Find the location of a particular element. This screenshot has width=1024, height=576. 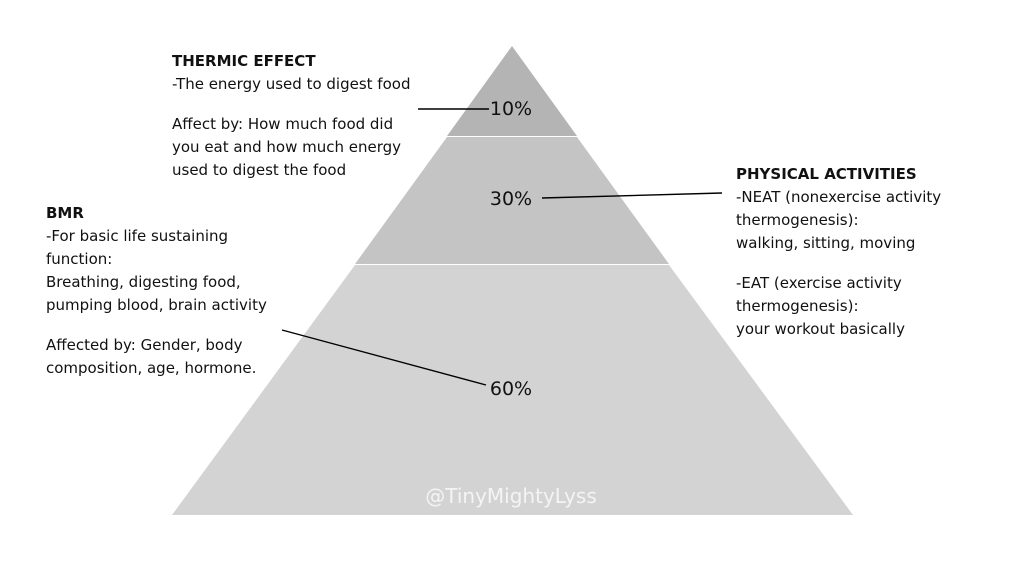

bmr-description-line: -For basic life sustaining is located at coordinates (137, 236).